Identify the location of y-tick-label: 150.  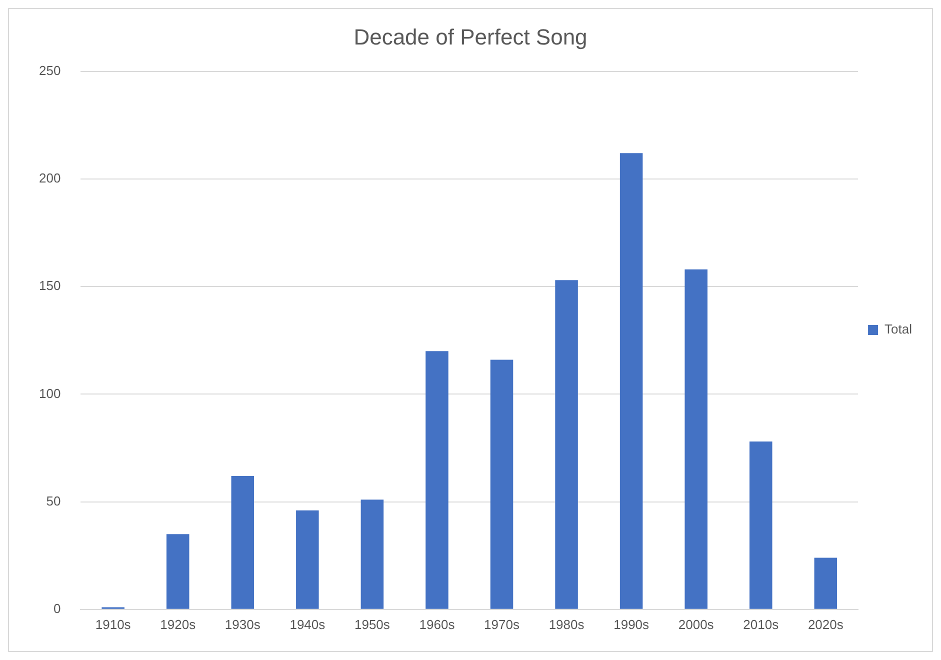
(49, 286).